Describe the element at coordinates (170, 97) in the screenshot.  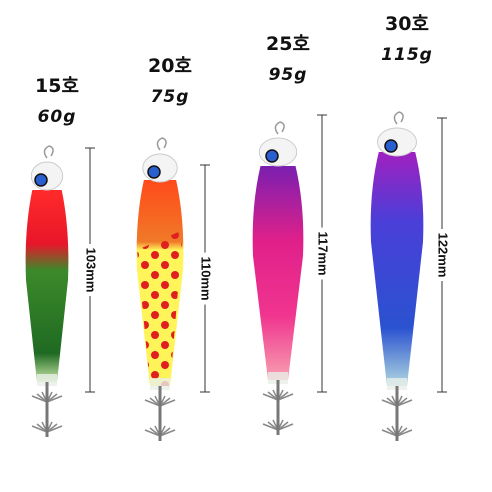
I see `weight-label: 75g` at that location.